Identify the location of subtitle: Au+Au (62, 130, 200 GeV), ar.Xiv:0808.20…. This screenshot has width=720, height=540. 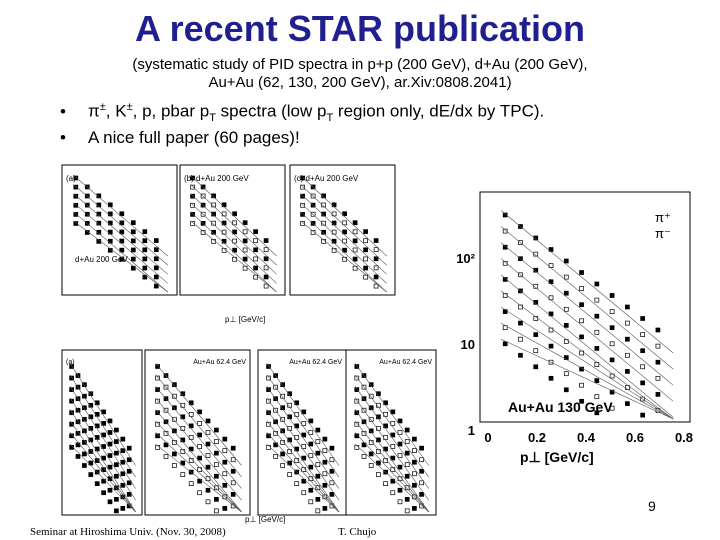
(360, 82).